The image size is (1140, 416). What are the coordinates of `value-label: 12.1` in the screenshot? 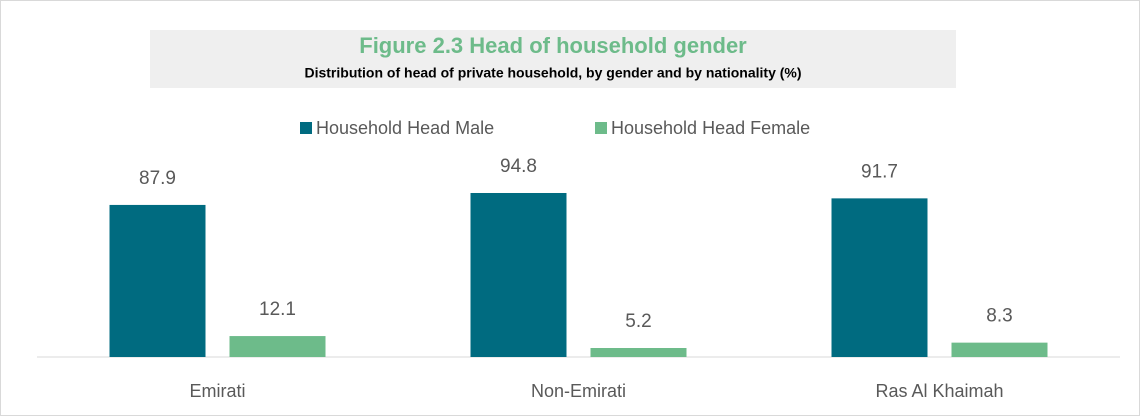 It's located at (277, 309).